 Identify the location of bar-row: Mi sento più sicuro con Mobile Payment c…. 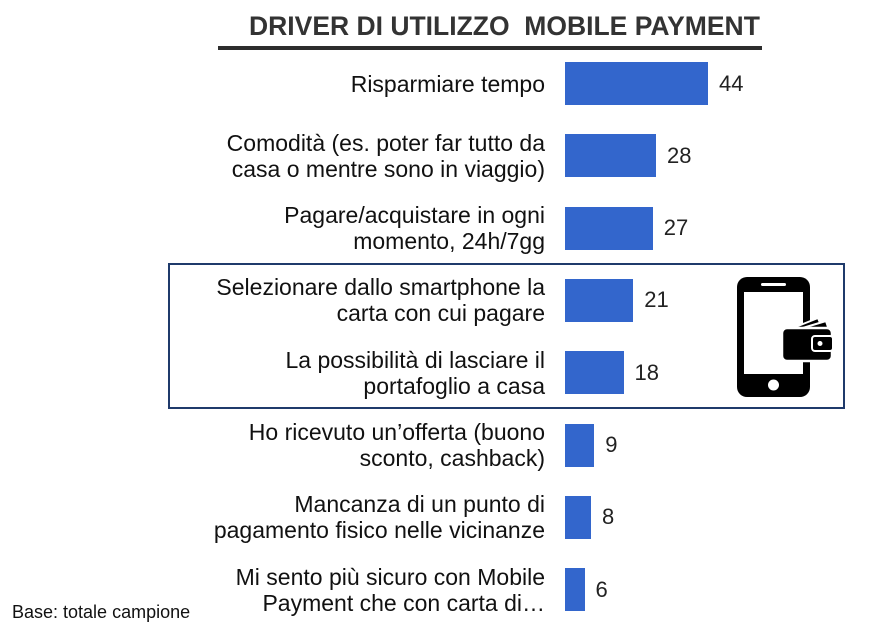
(446, 590).